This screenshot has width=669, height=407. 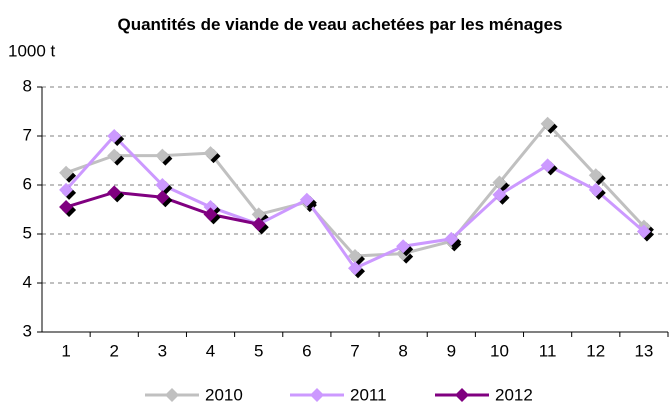 What do you see at coordinates (451, 350) in the screenshot?
I see `x-tick-label: 9` at bounding box center [451, 350].